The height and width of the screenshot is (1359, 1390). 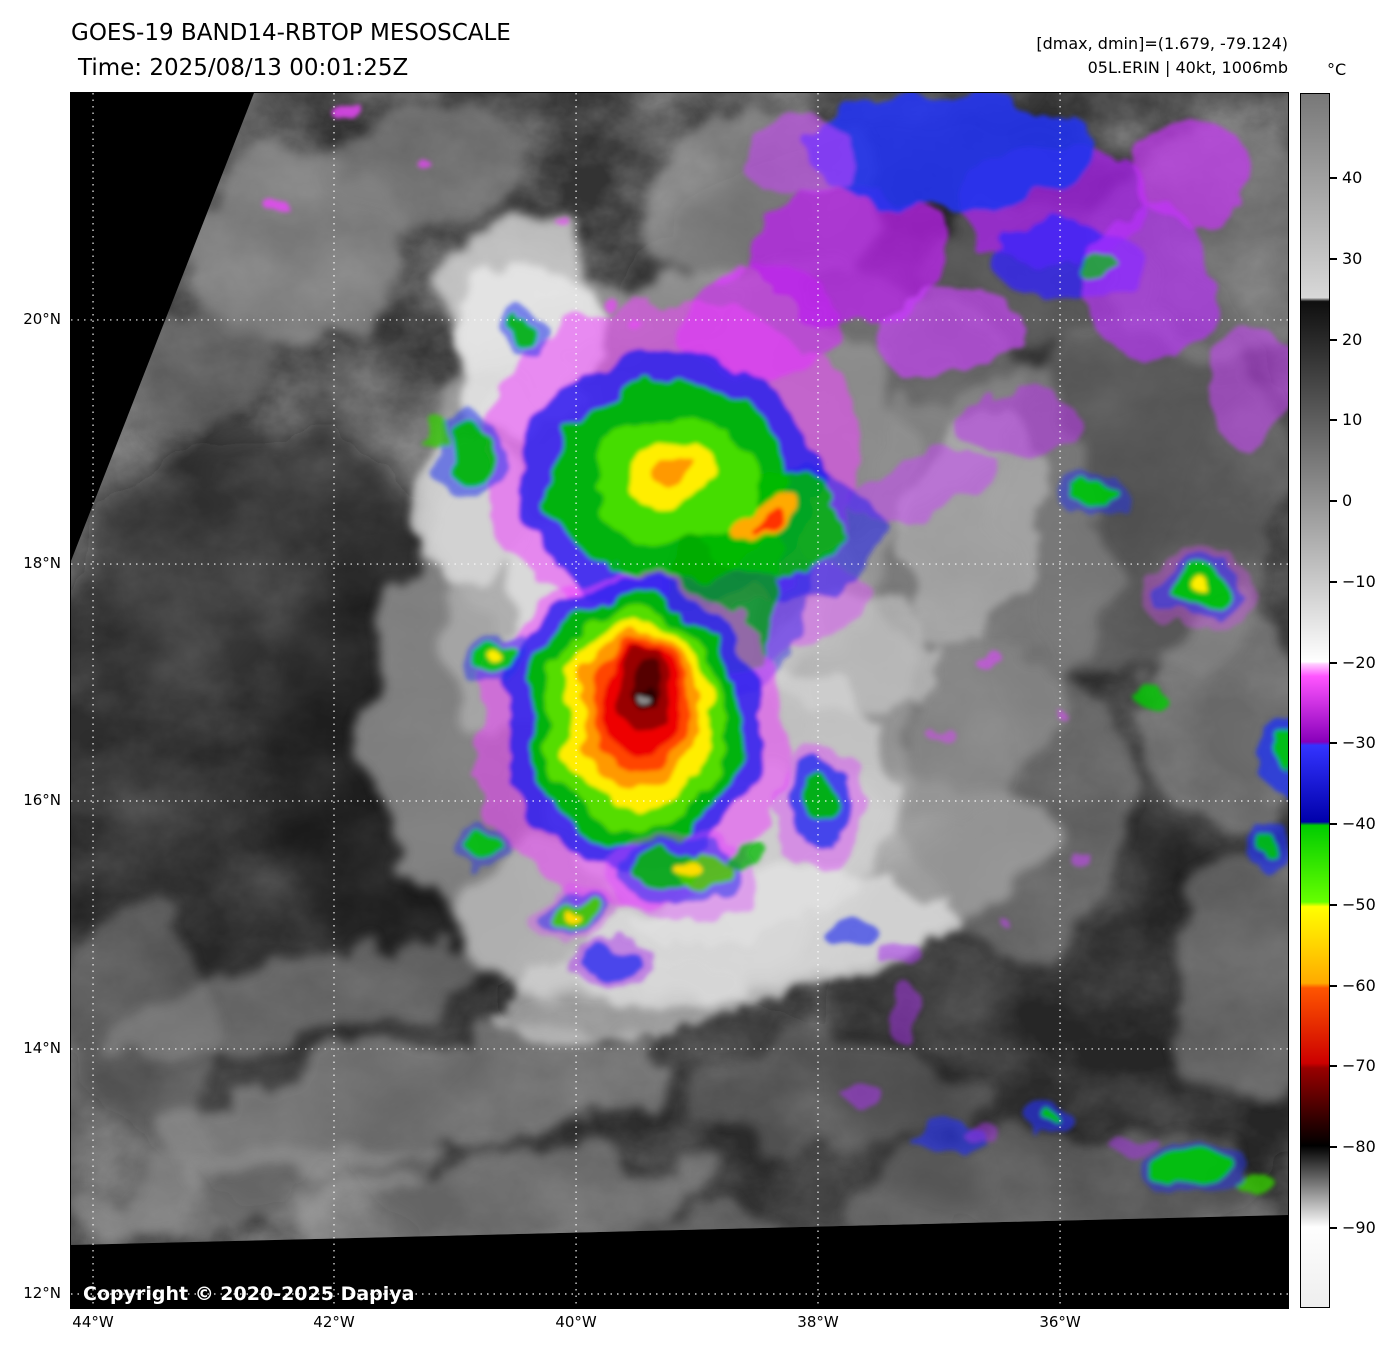 I want to click on lon-label: 42°W, so click(x=334, y=1322).